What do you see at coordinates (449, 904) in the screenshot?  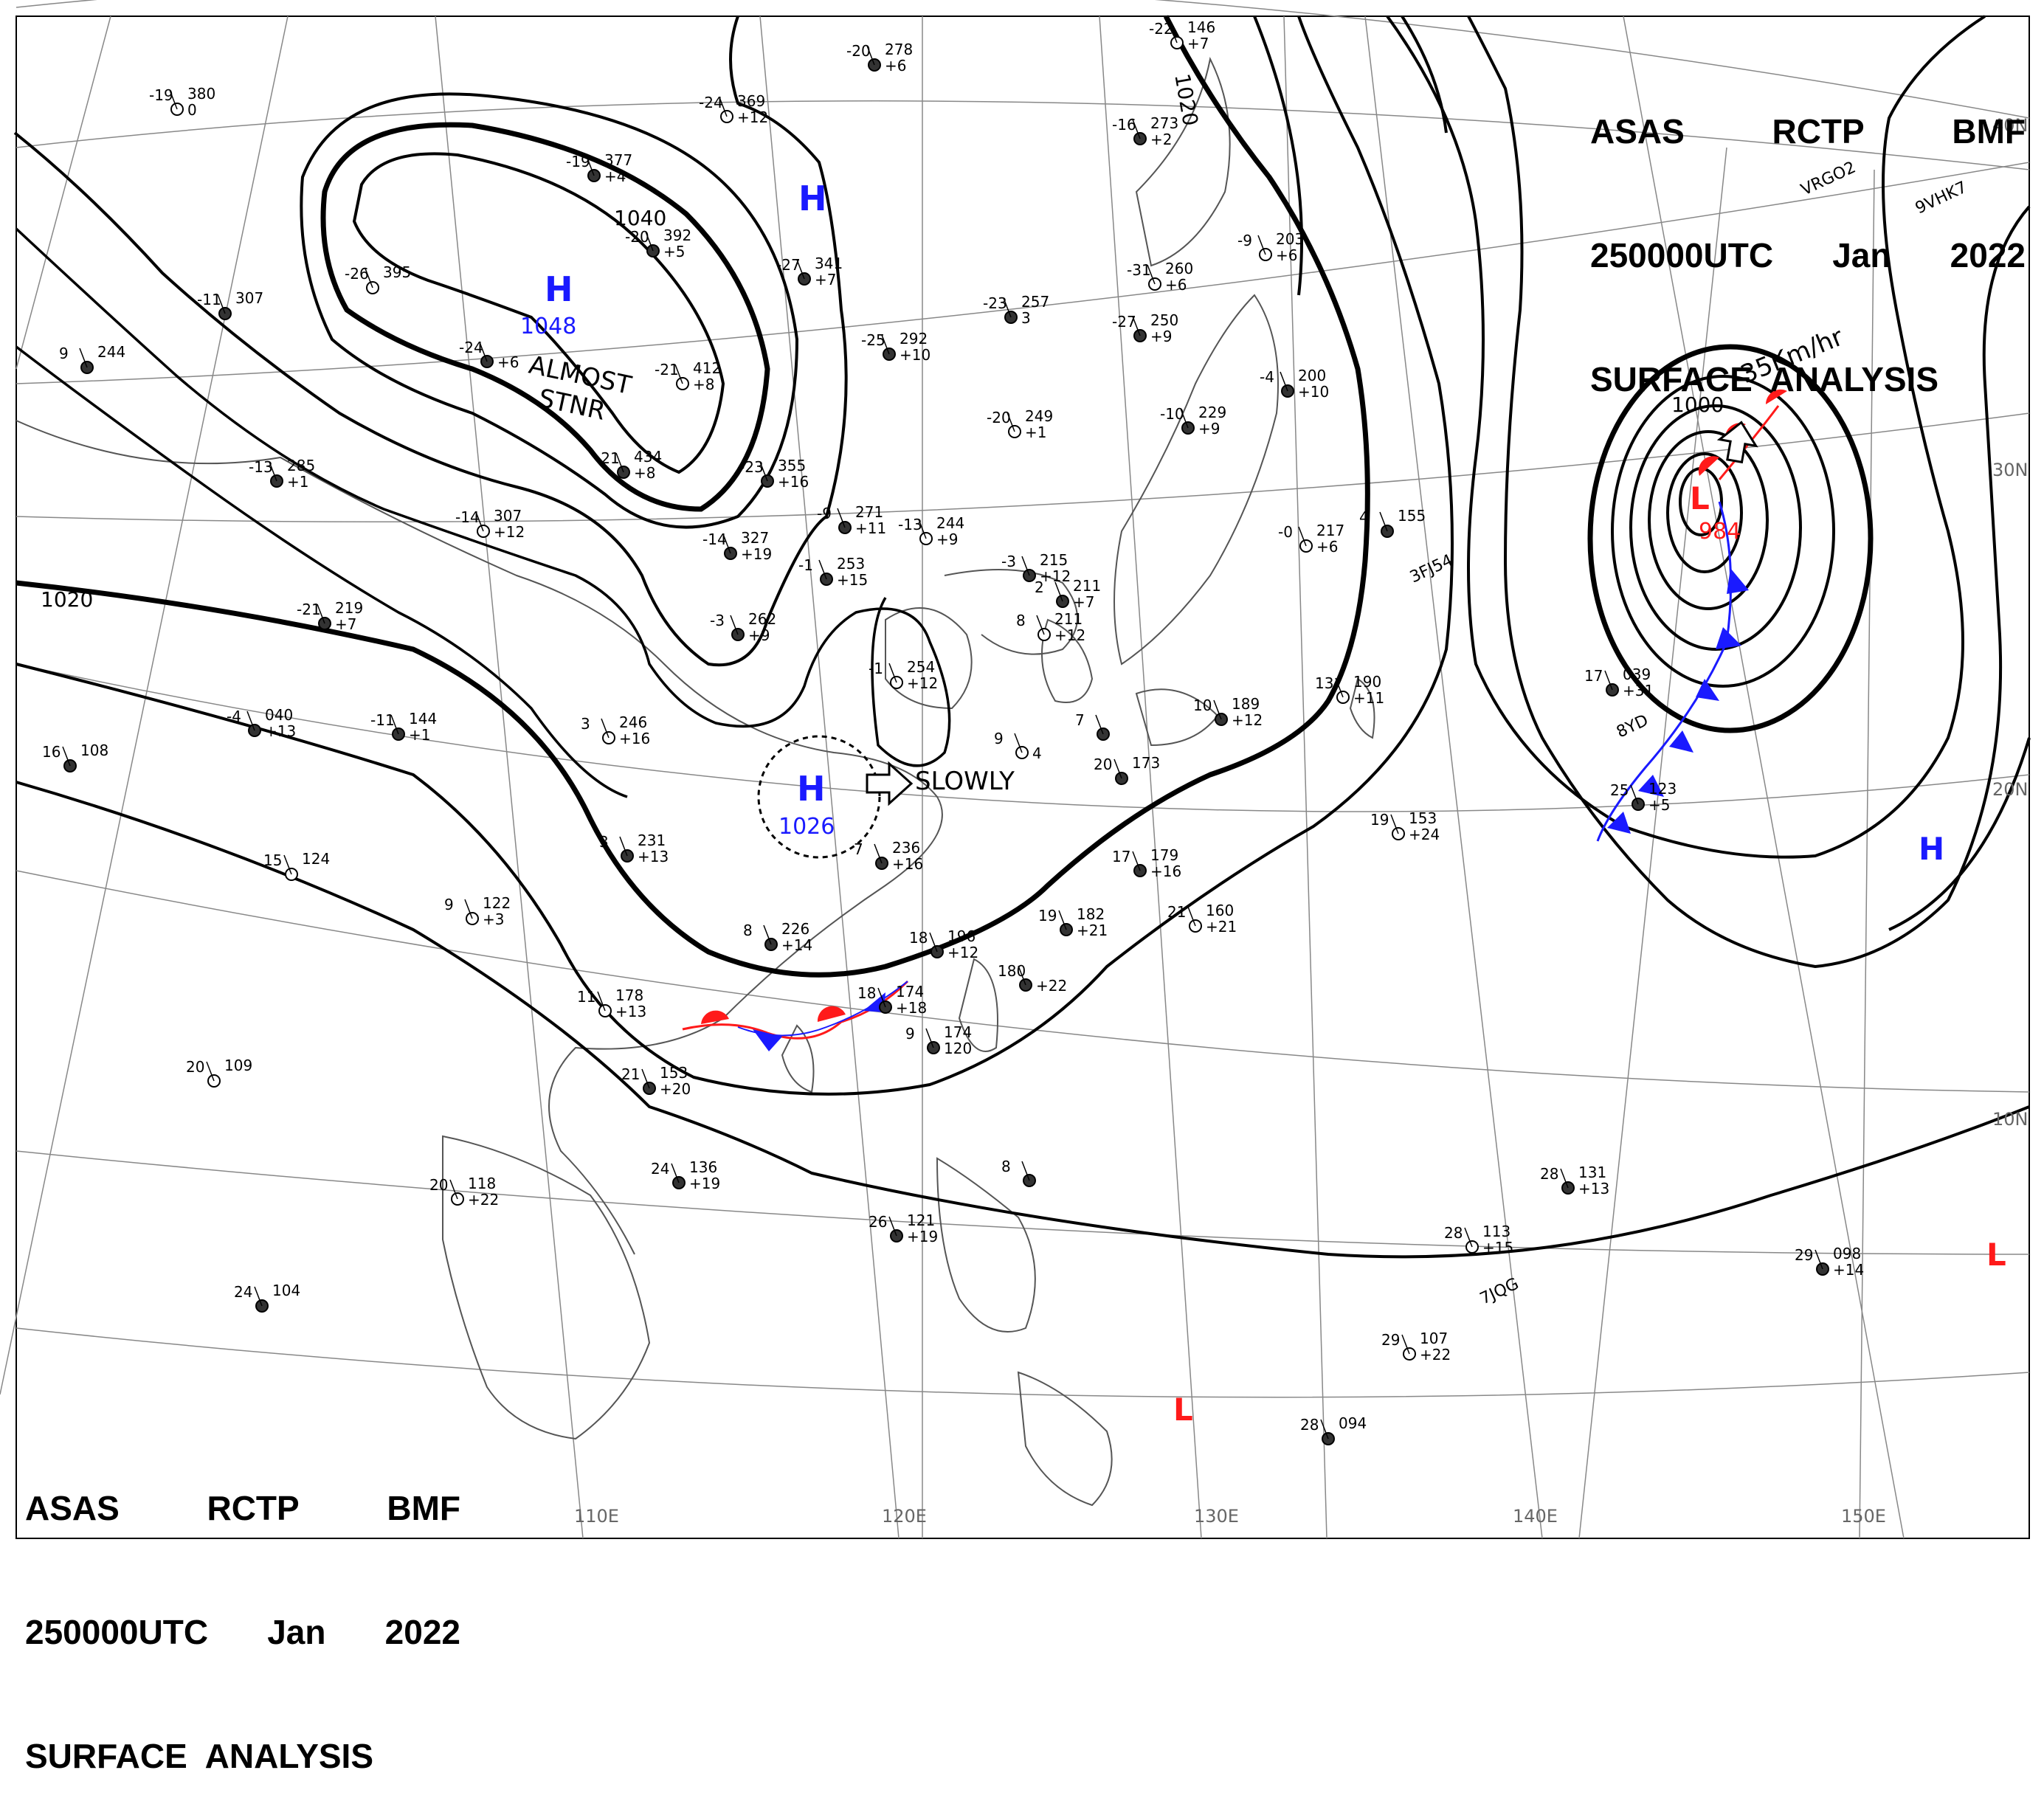 I see `station-temperature: 9` at bounding box center [449, 904].